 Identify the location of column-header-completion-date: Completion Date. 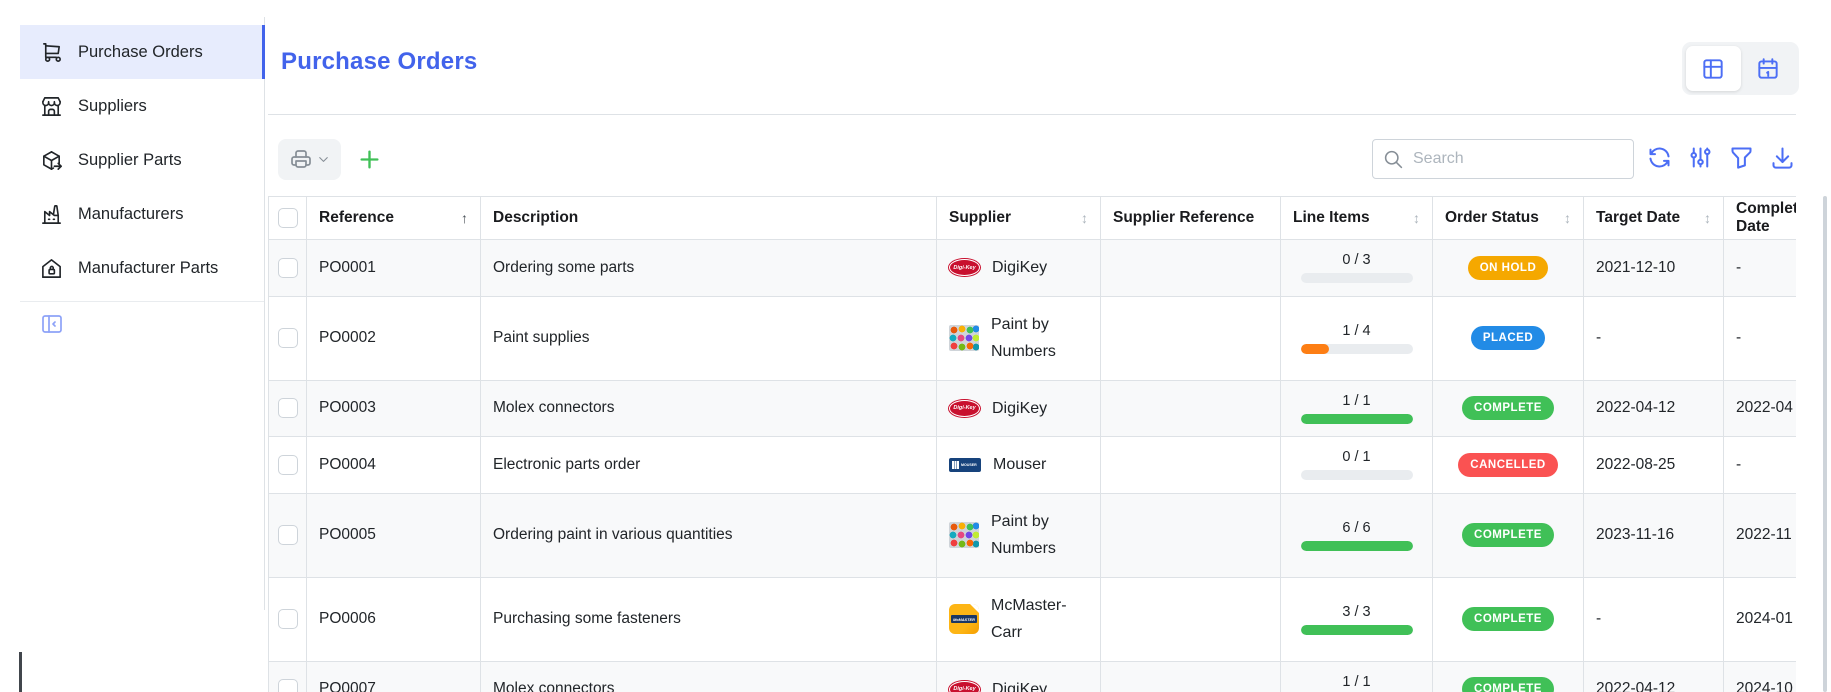
(1759, 218).